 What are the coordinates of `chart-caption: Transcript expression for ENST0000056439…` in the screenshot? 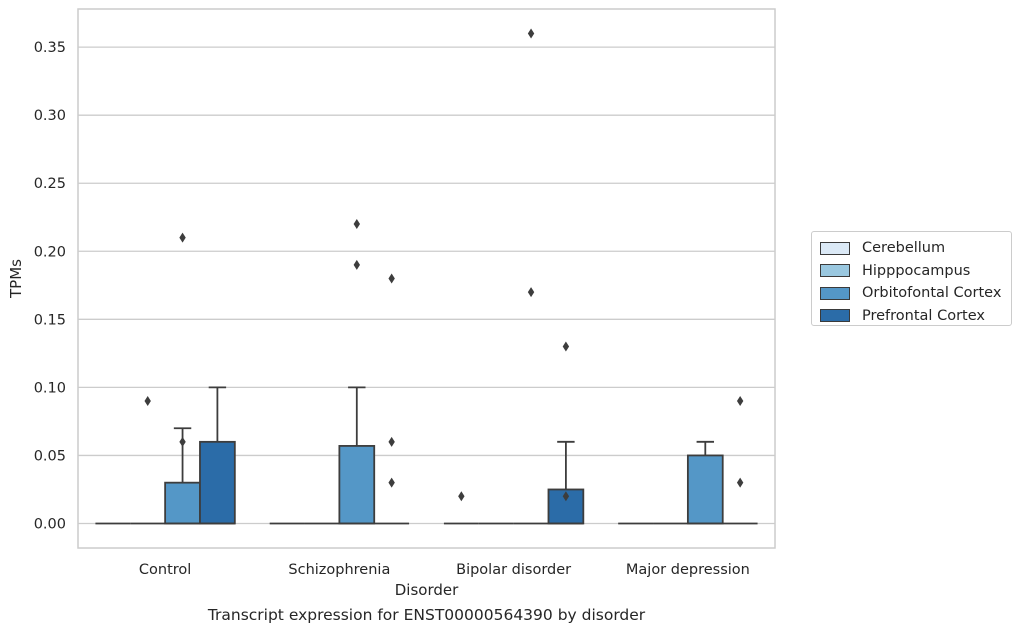 It's located at (426, 615).